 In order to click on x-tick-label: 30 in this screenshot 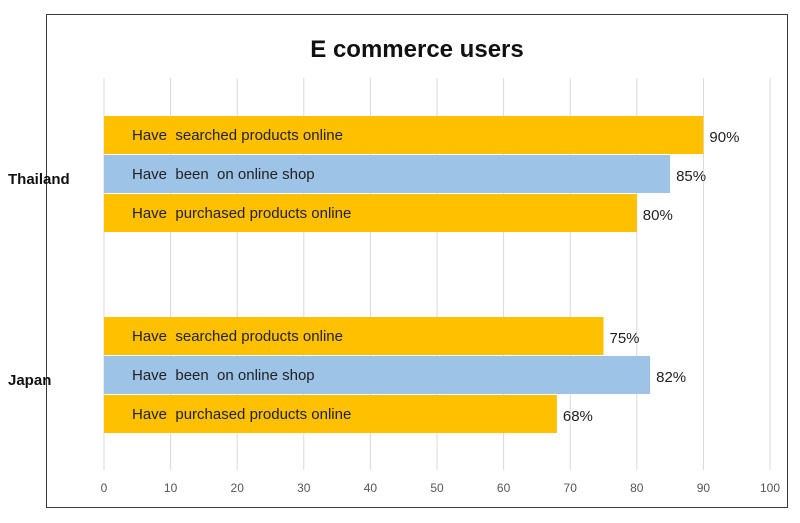, I will do `click(304, 488)`.